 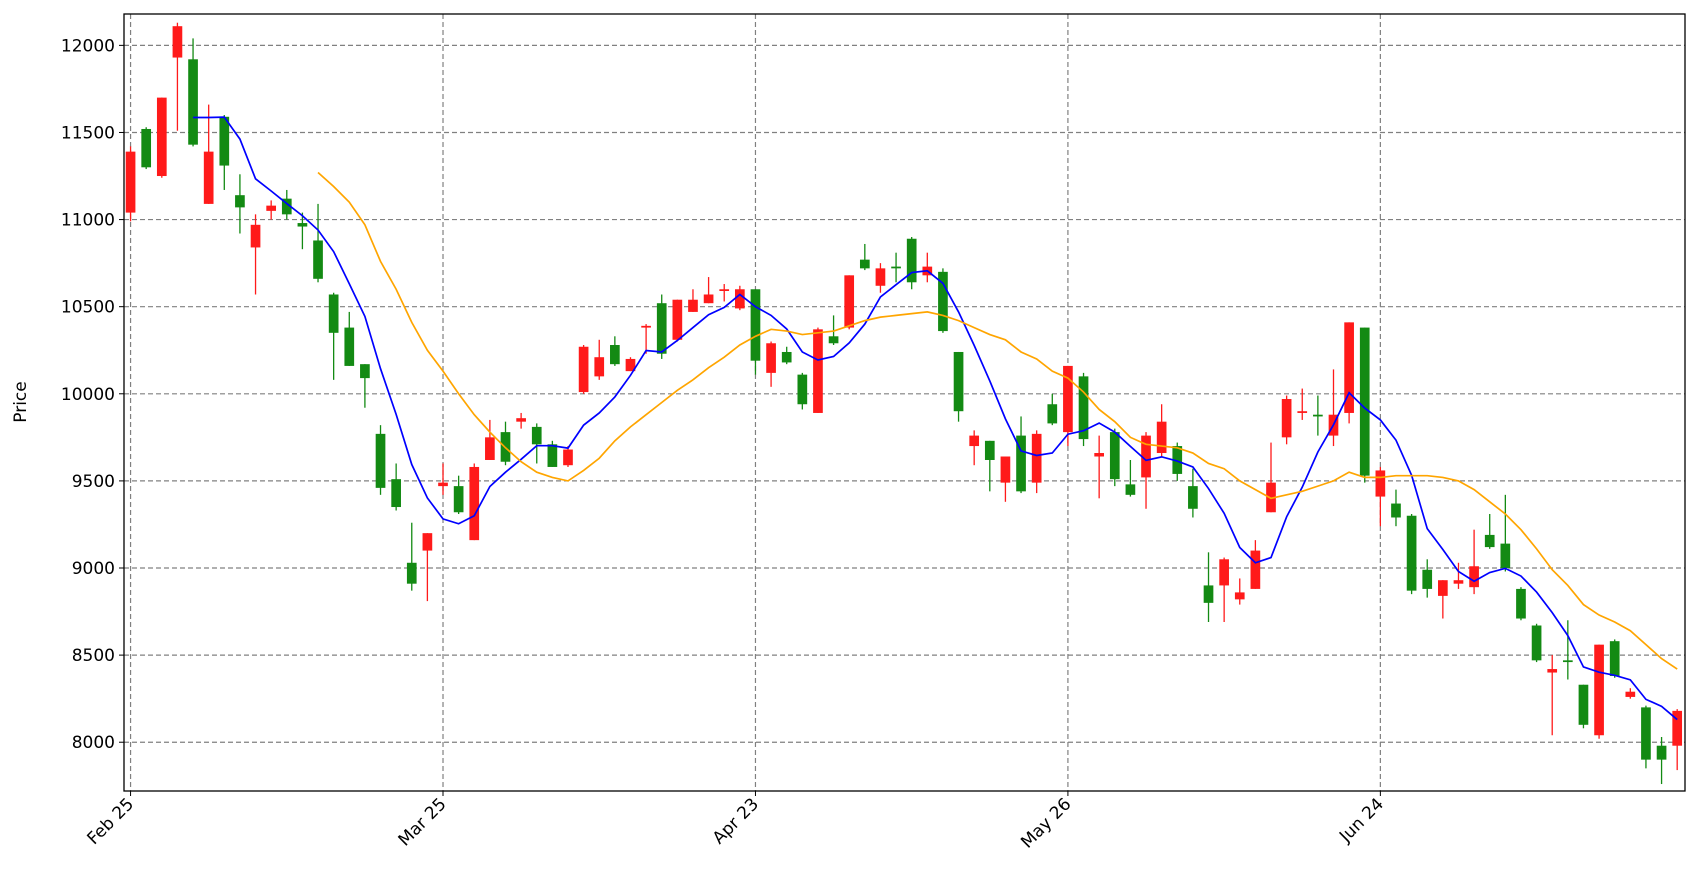 What do you see at coordinates (736, 821) in the screenshot?
I see `x-tick-label: Apr 23` at bounding box center [736, 821].